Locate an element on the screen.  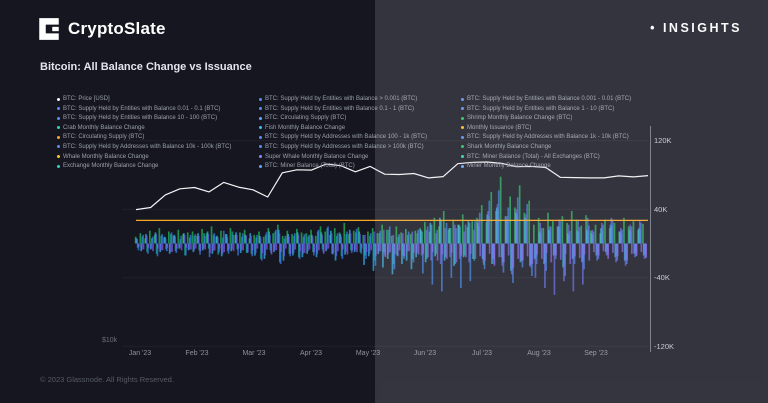
legend-item: Shrimp Monthly Balance Change (BTC) is located at coordinates (586, 119).